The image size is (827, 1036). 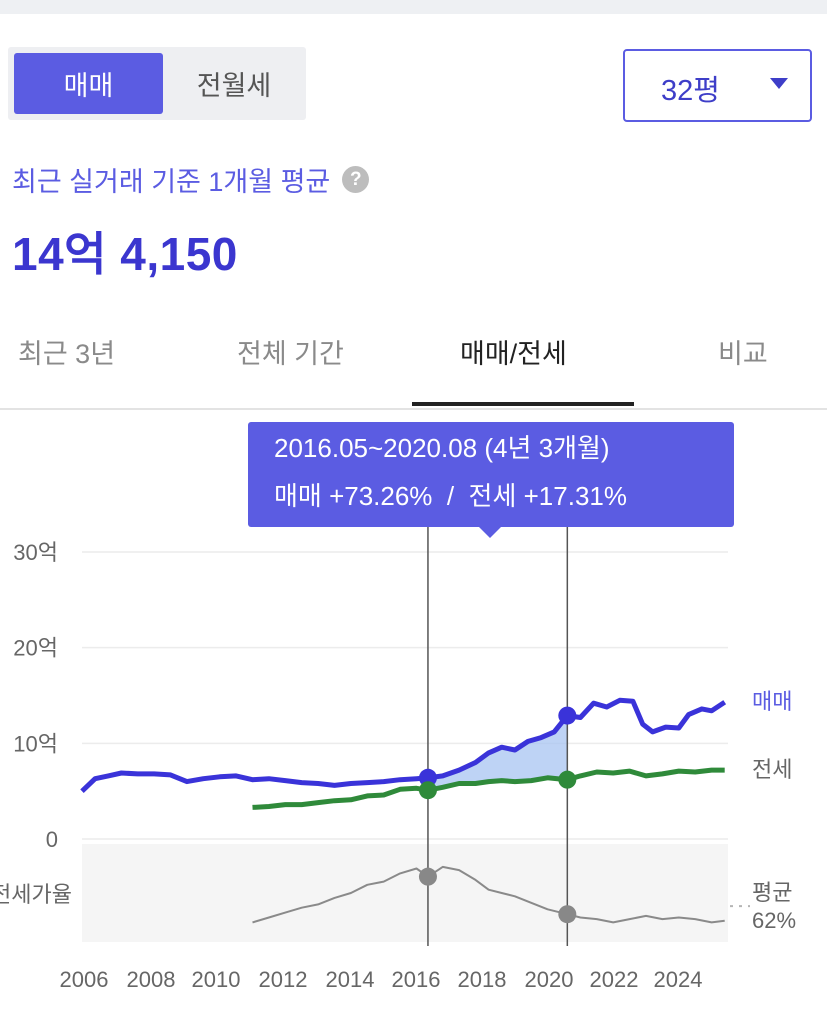 I want to click on x-tick-label: 2018, so click(x=482, y=979).